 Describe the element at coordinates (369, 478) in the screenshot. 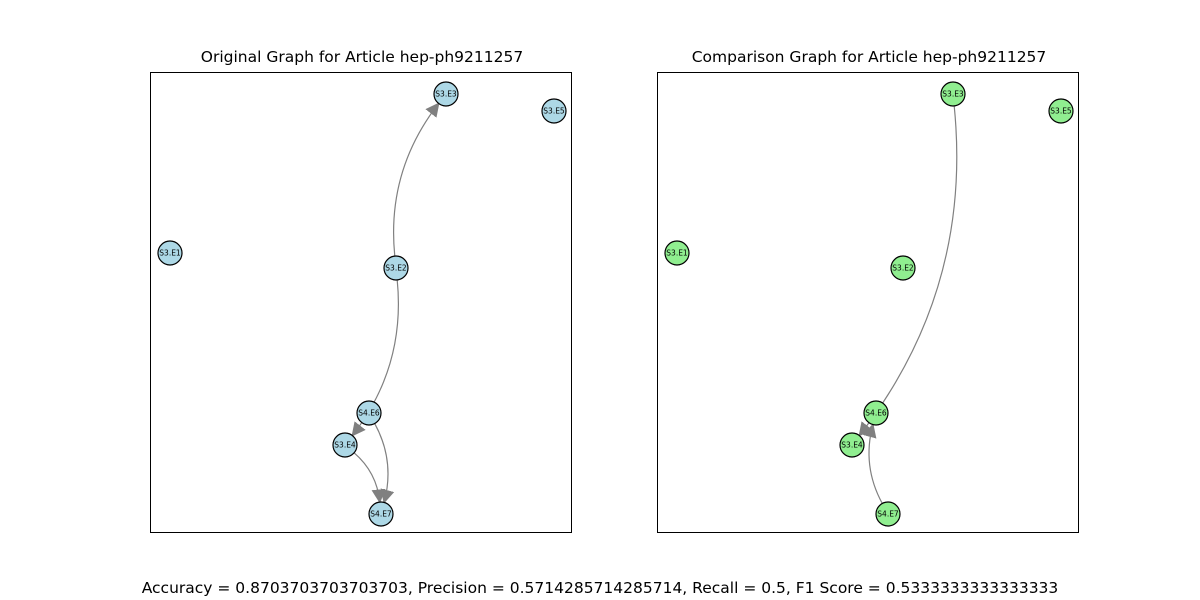

I see `edge-s3-e4-to-s4-e7` at that location.